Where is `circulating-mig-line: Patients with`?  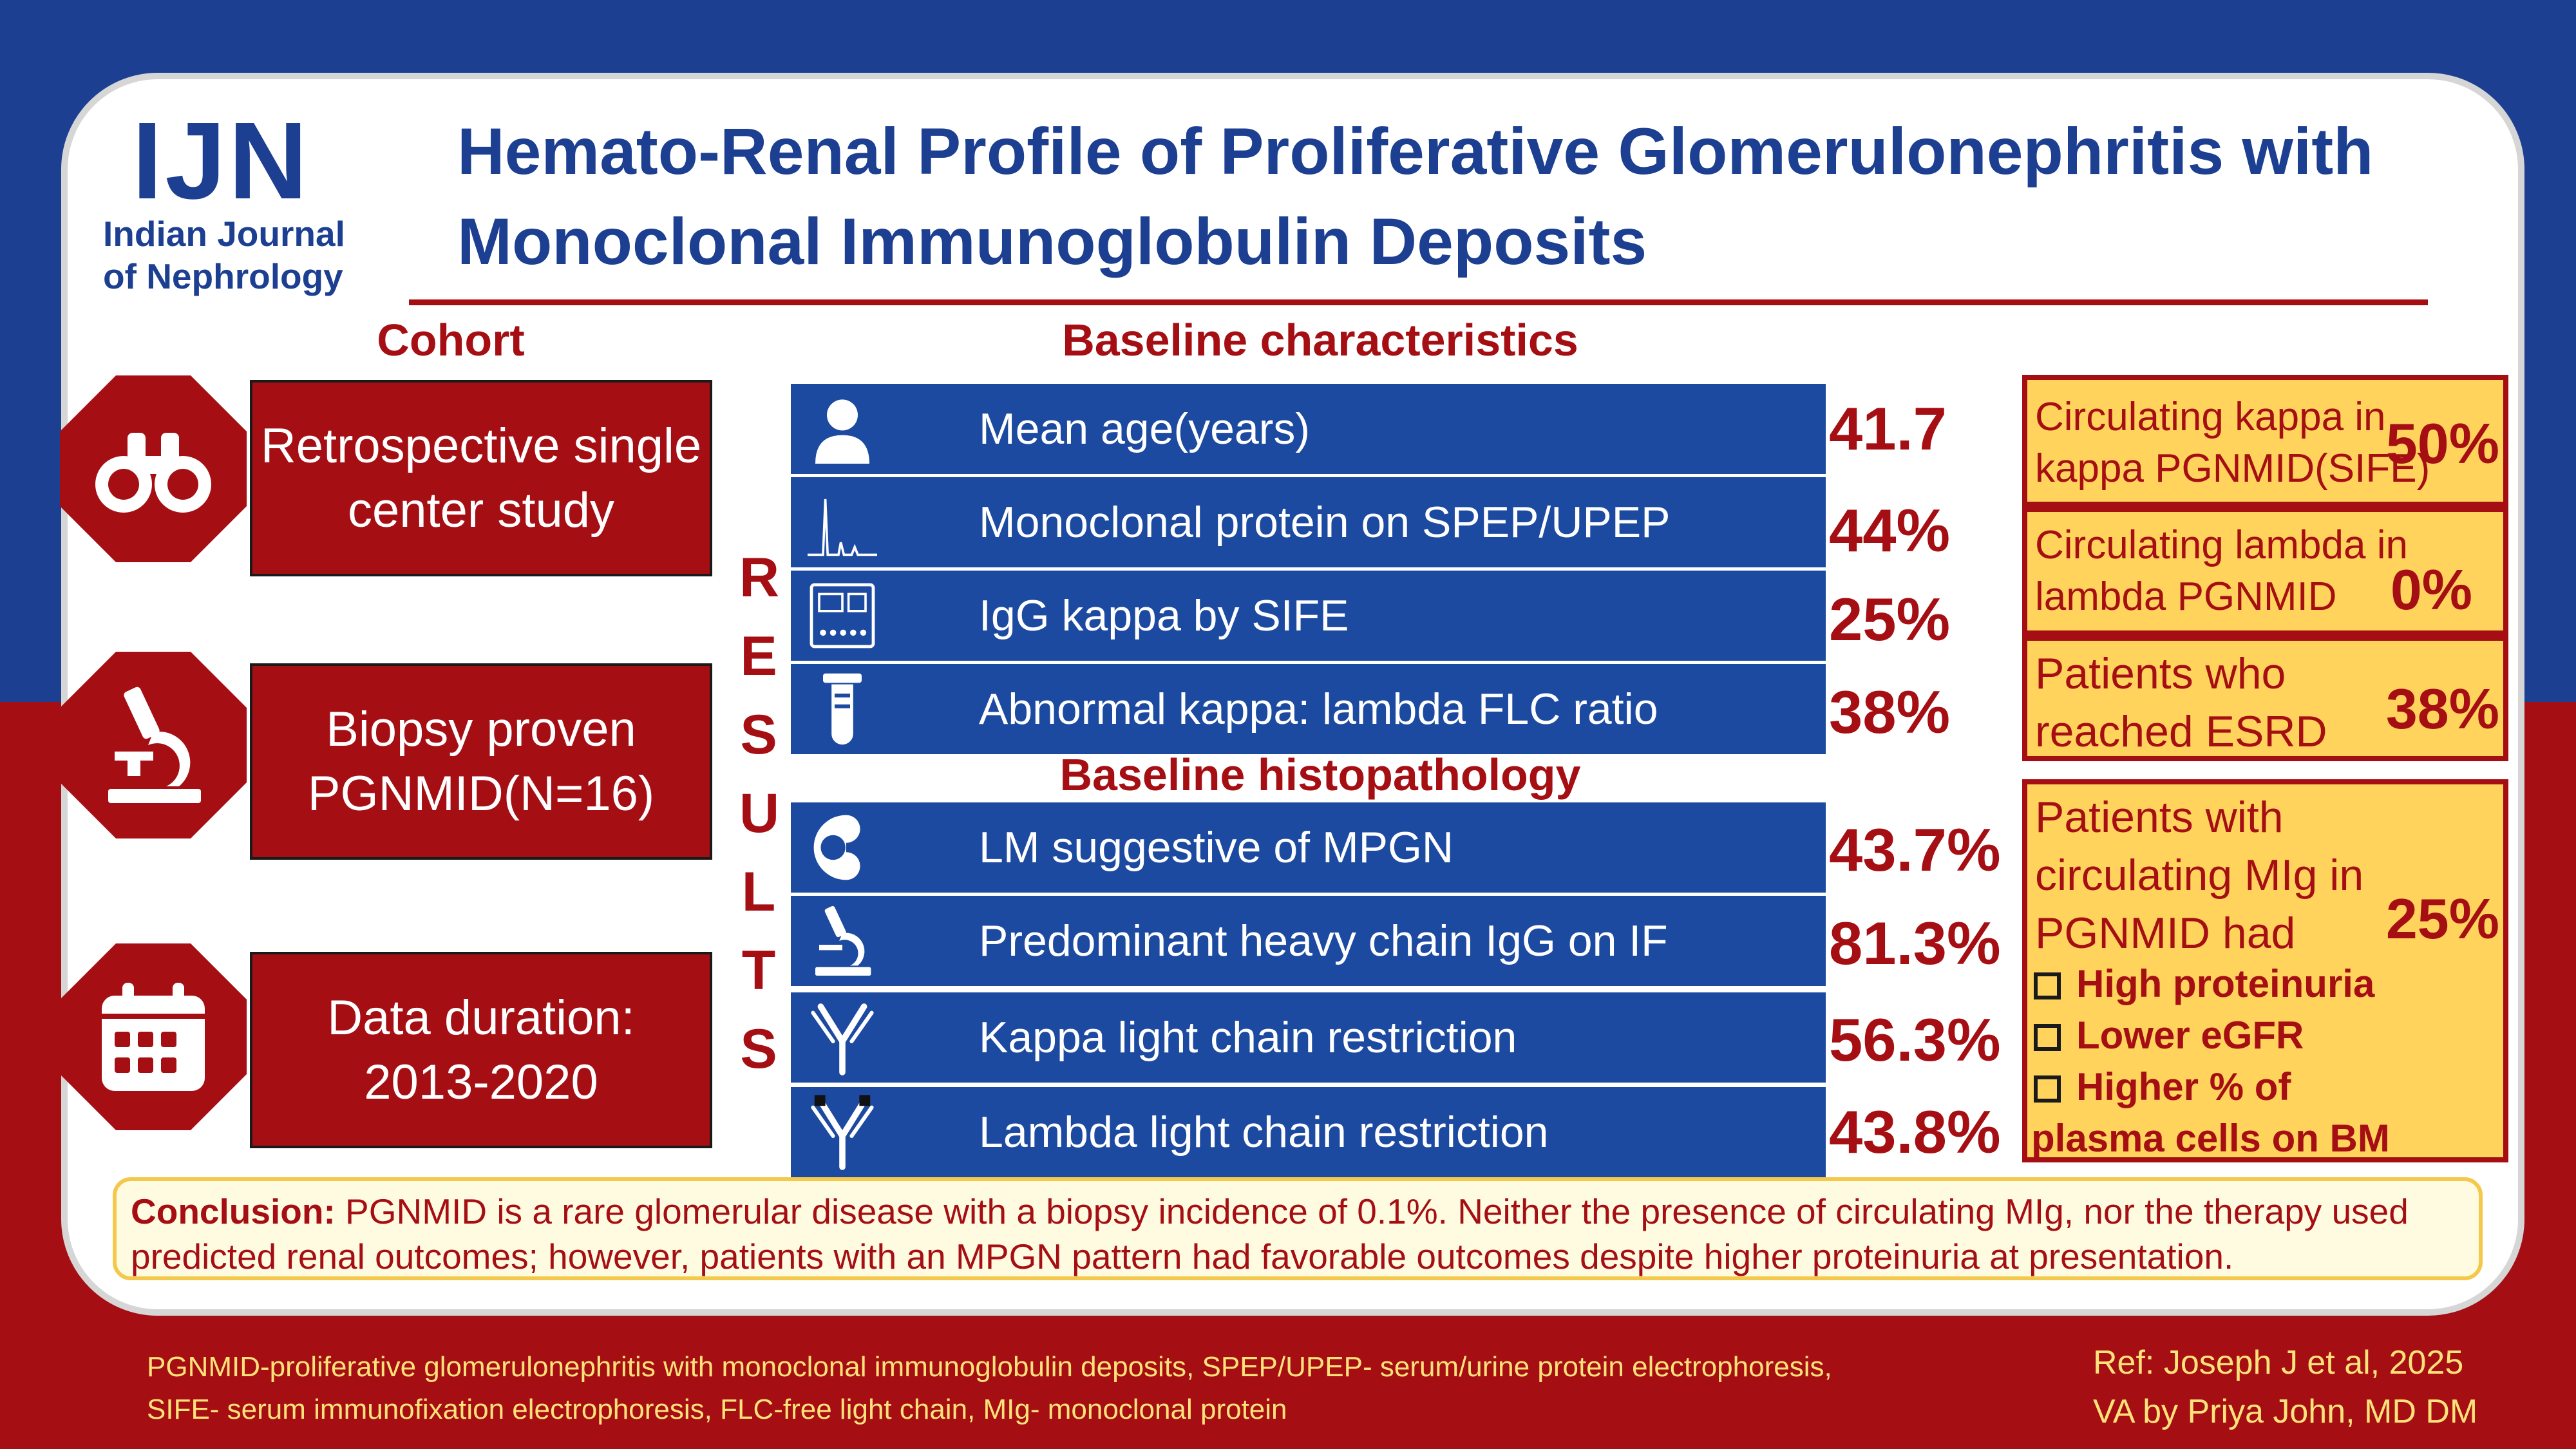 circulating-mig-line: Patients with is located at coordinates (2159, 817).